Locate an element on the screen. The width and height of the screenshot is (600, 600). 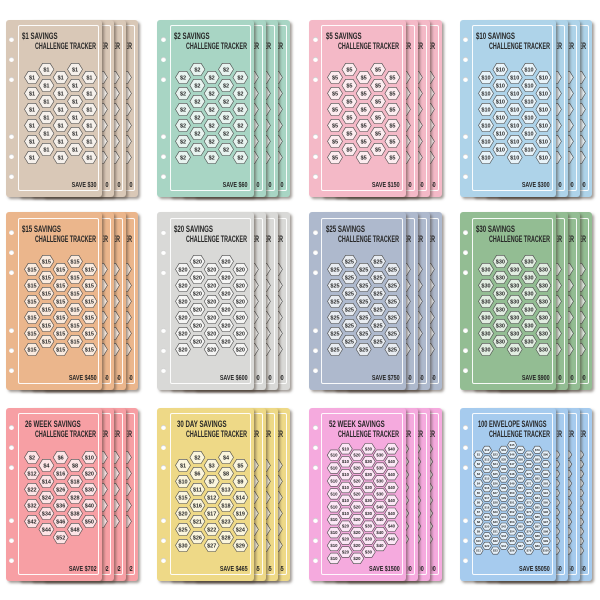
svg-text: $12 is located at coordinates (486, 449).